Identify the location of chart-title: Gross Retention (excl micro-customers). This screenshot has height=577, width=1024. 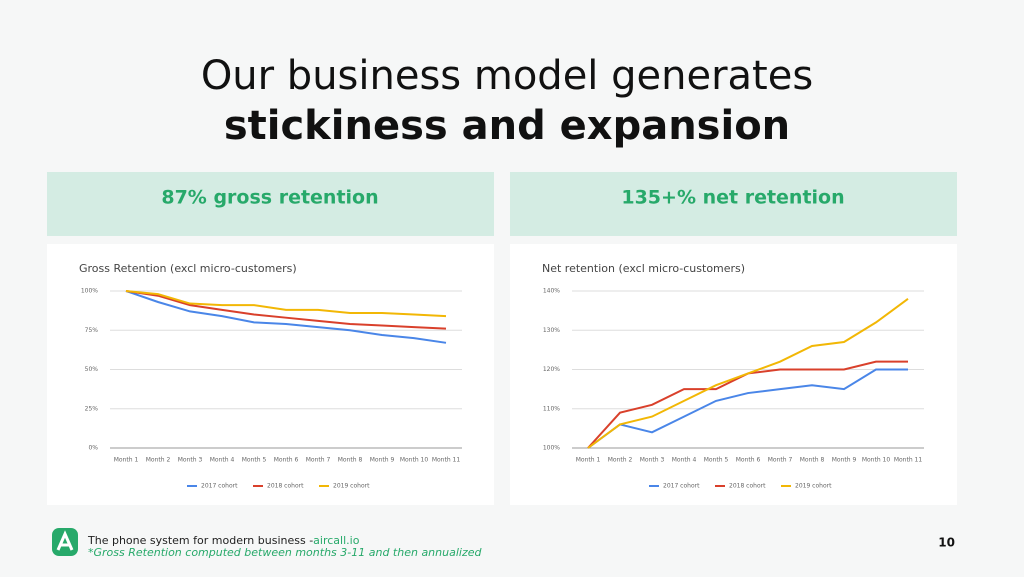
(188, 268).